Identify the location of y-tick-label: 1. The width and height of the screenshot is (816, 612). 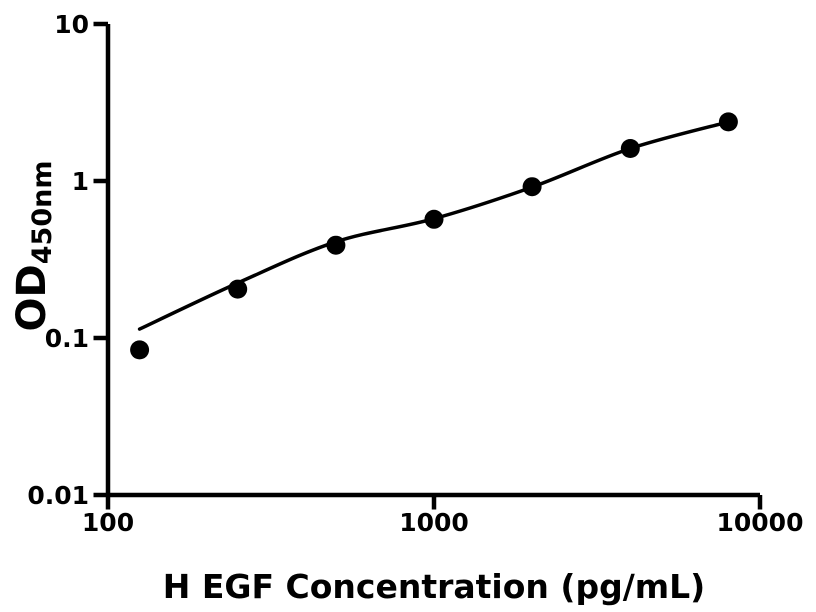
(80, 181).